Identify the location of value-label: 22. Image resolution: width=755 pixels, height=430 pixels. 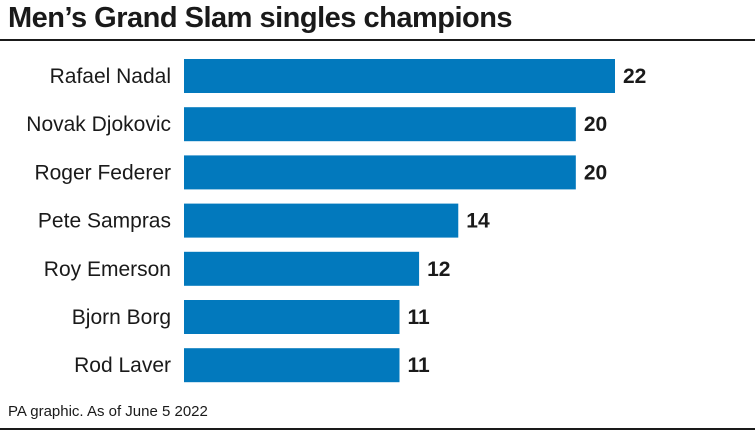
(634, 76).